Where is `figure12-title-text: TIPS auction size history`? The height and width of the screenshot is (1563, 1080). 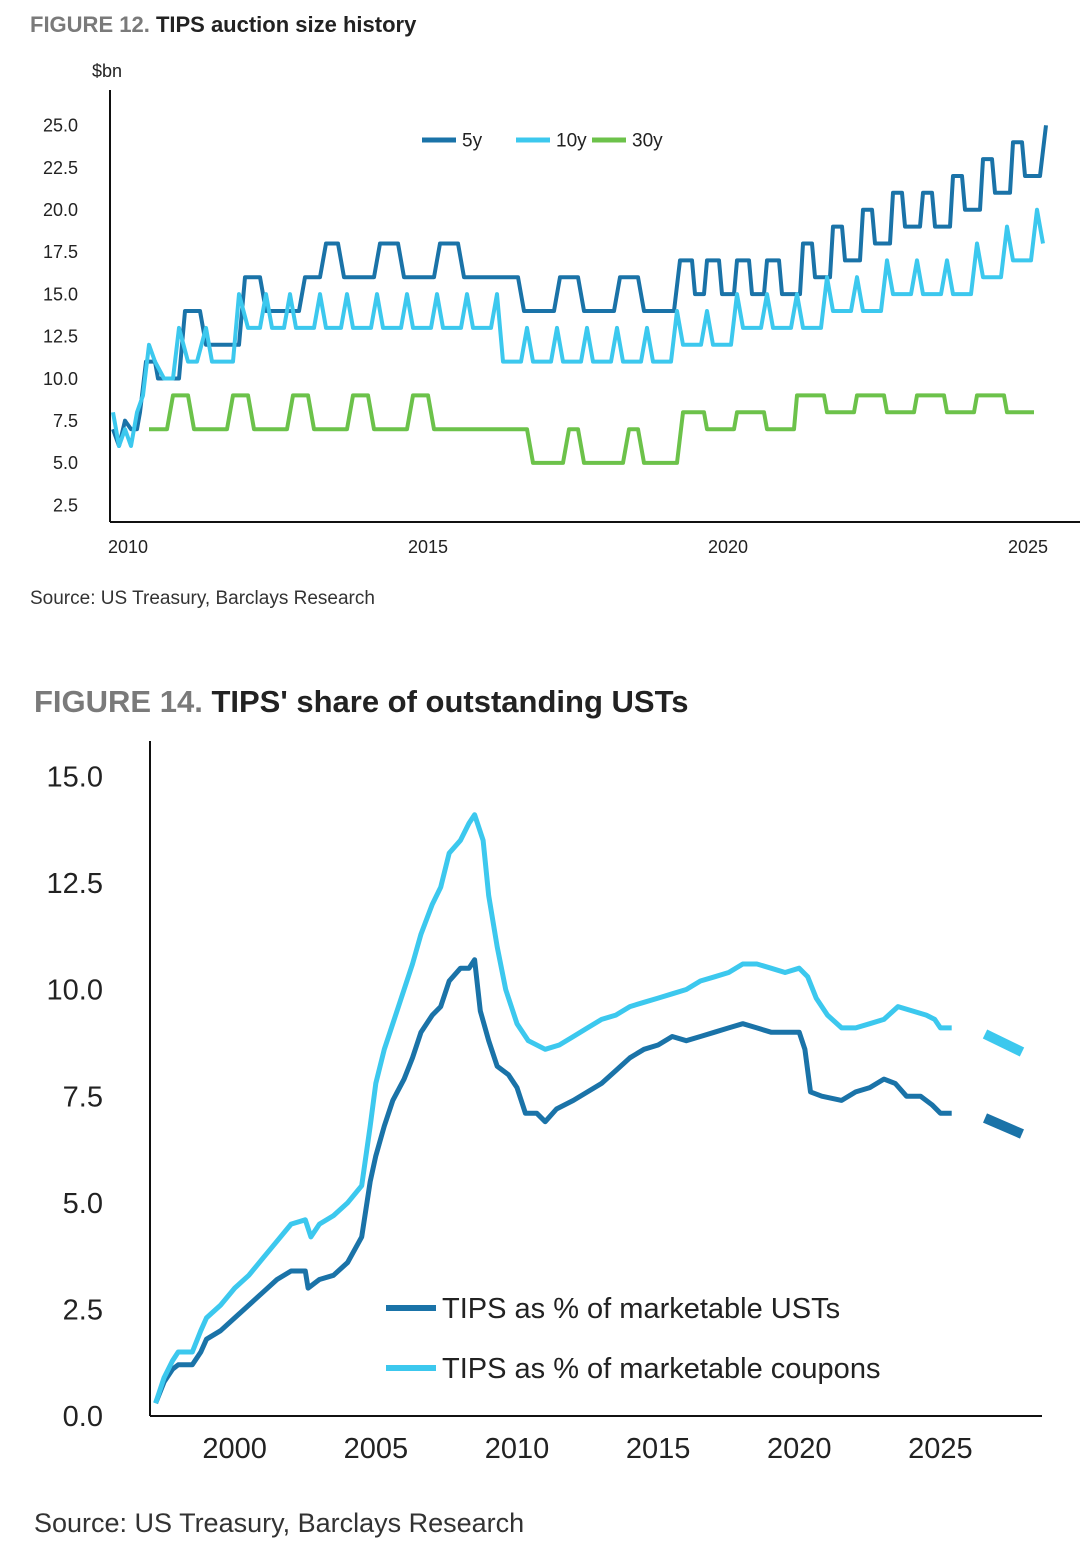 figure12-title-text: TIPS auction size history is located at coordinates (286, 24).